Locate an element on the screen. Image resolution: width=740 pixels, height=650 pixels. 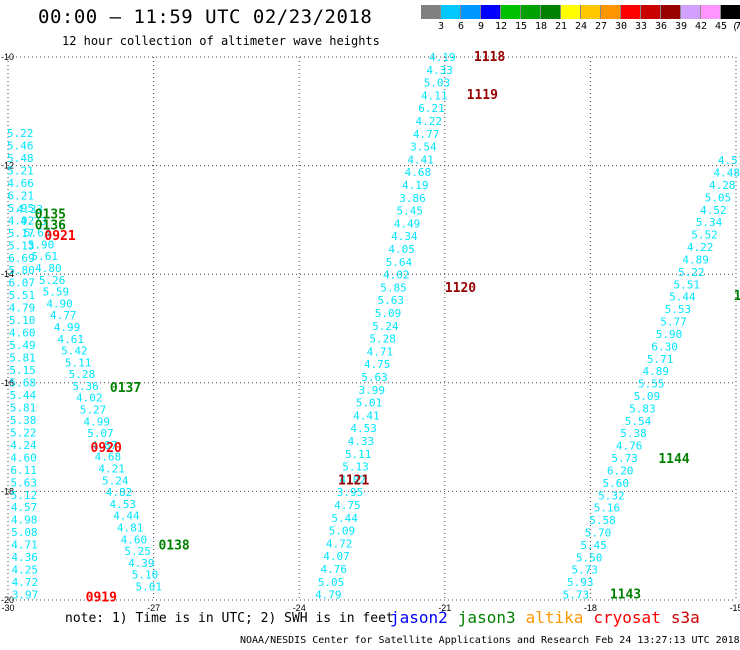
wave-height-point: 5.85 is located at coordinates (393, 287).